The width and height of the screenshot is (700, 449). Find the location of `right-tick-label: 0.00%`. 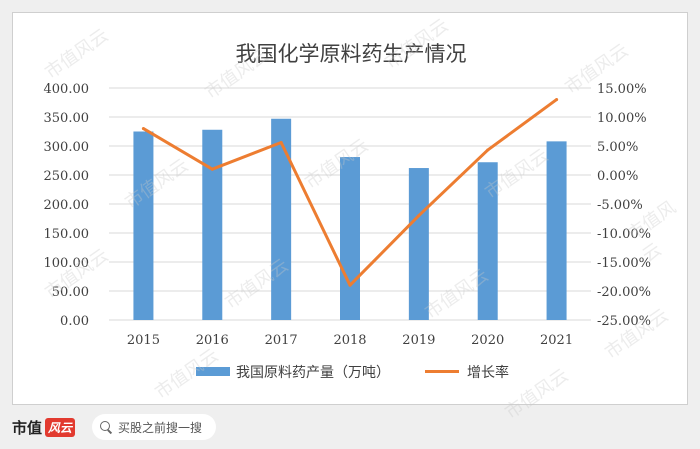

right-tick-label: 0.00% is located at coordinates (617, 176).